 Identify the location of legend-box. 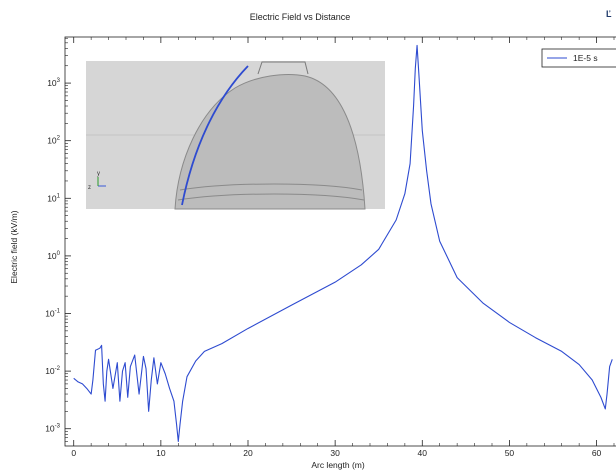
(578, 58).